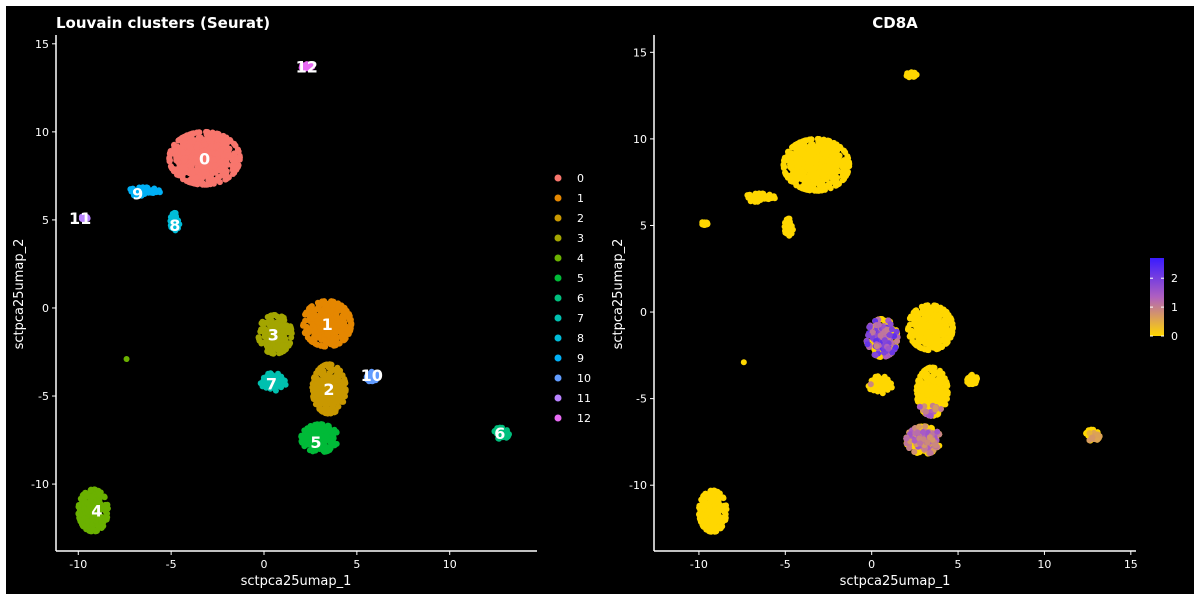 The image size is (1200, 600). Describe the element at coordinates (264, 564) in the screenshot. I see `cluster-x-tick-label: 0` at that location.